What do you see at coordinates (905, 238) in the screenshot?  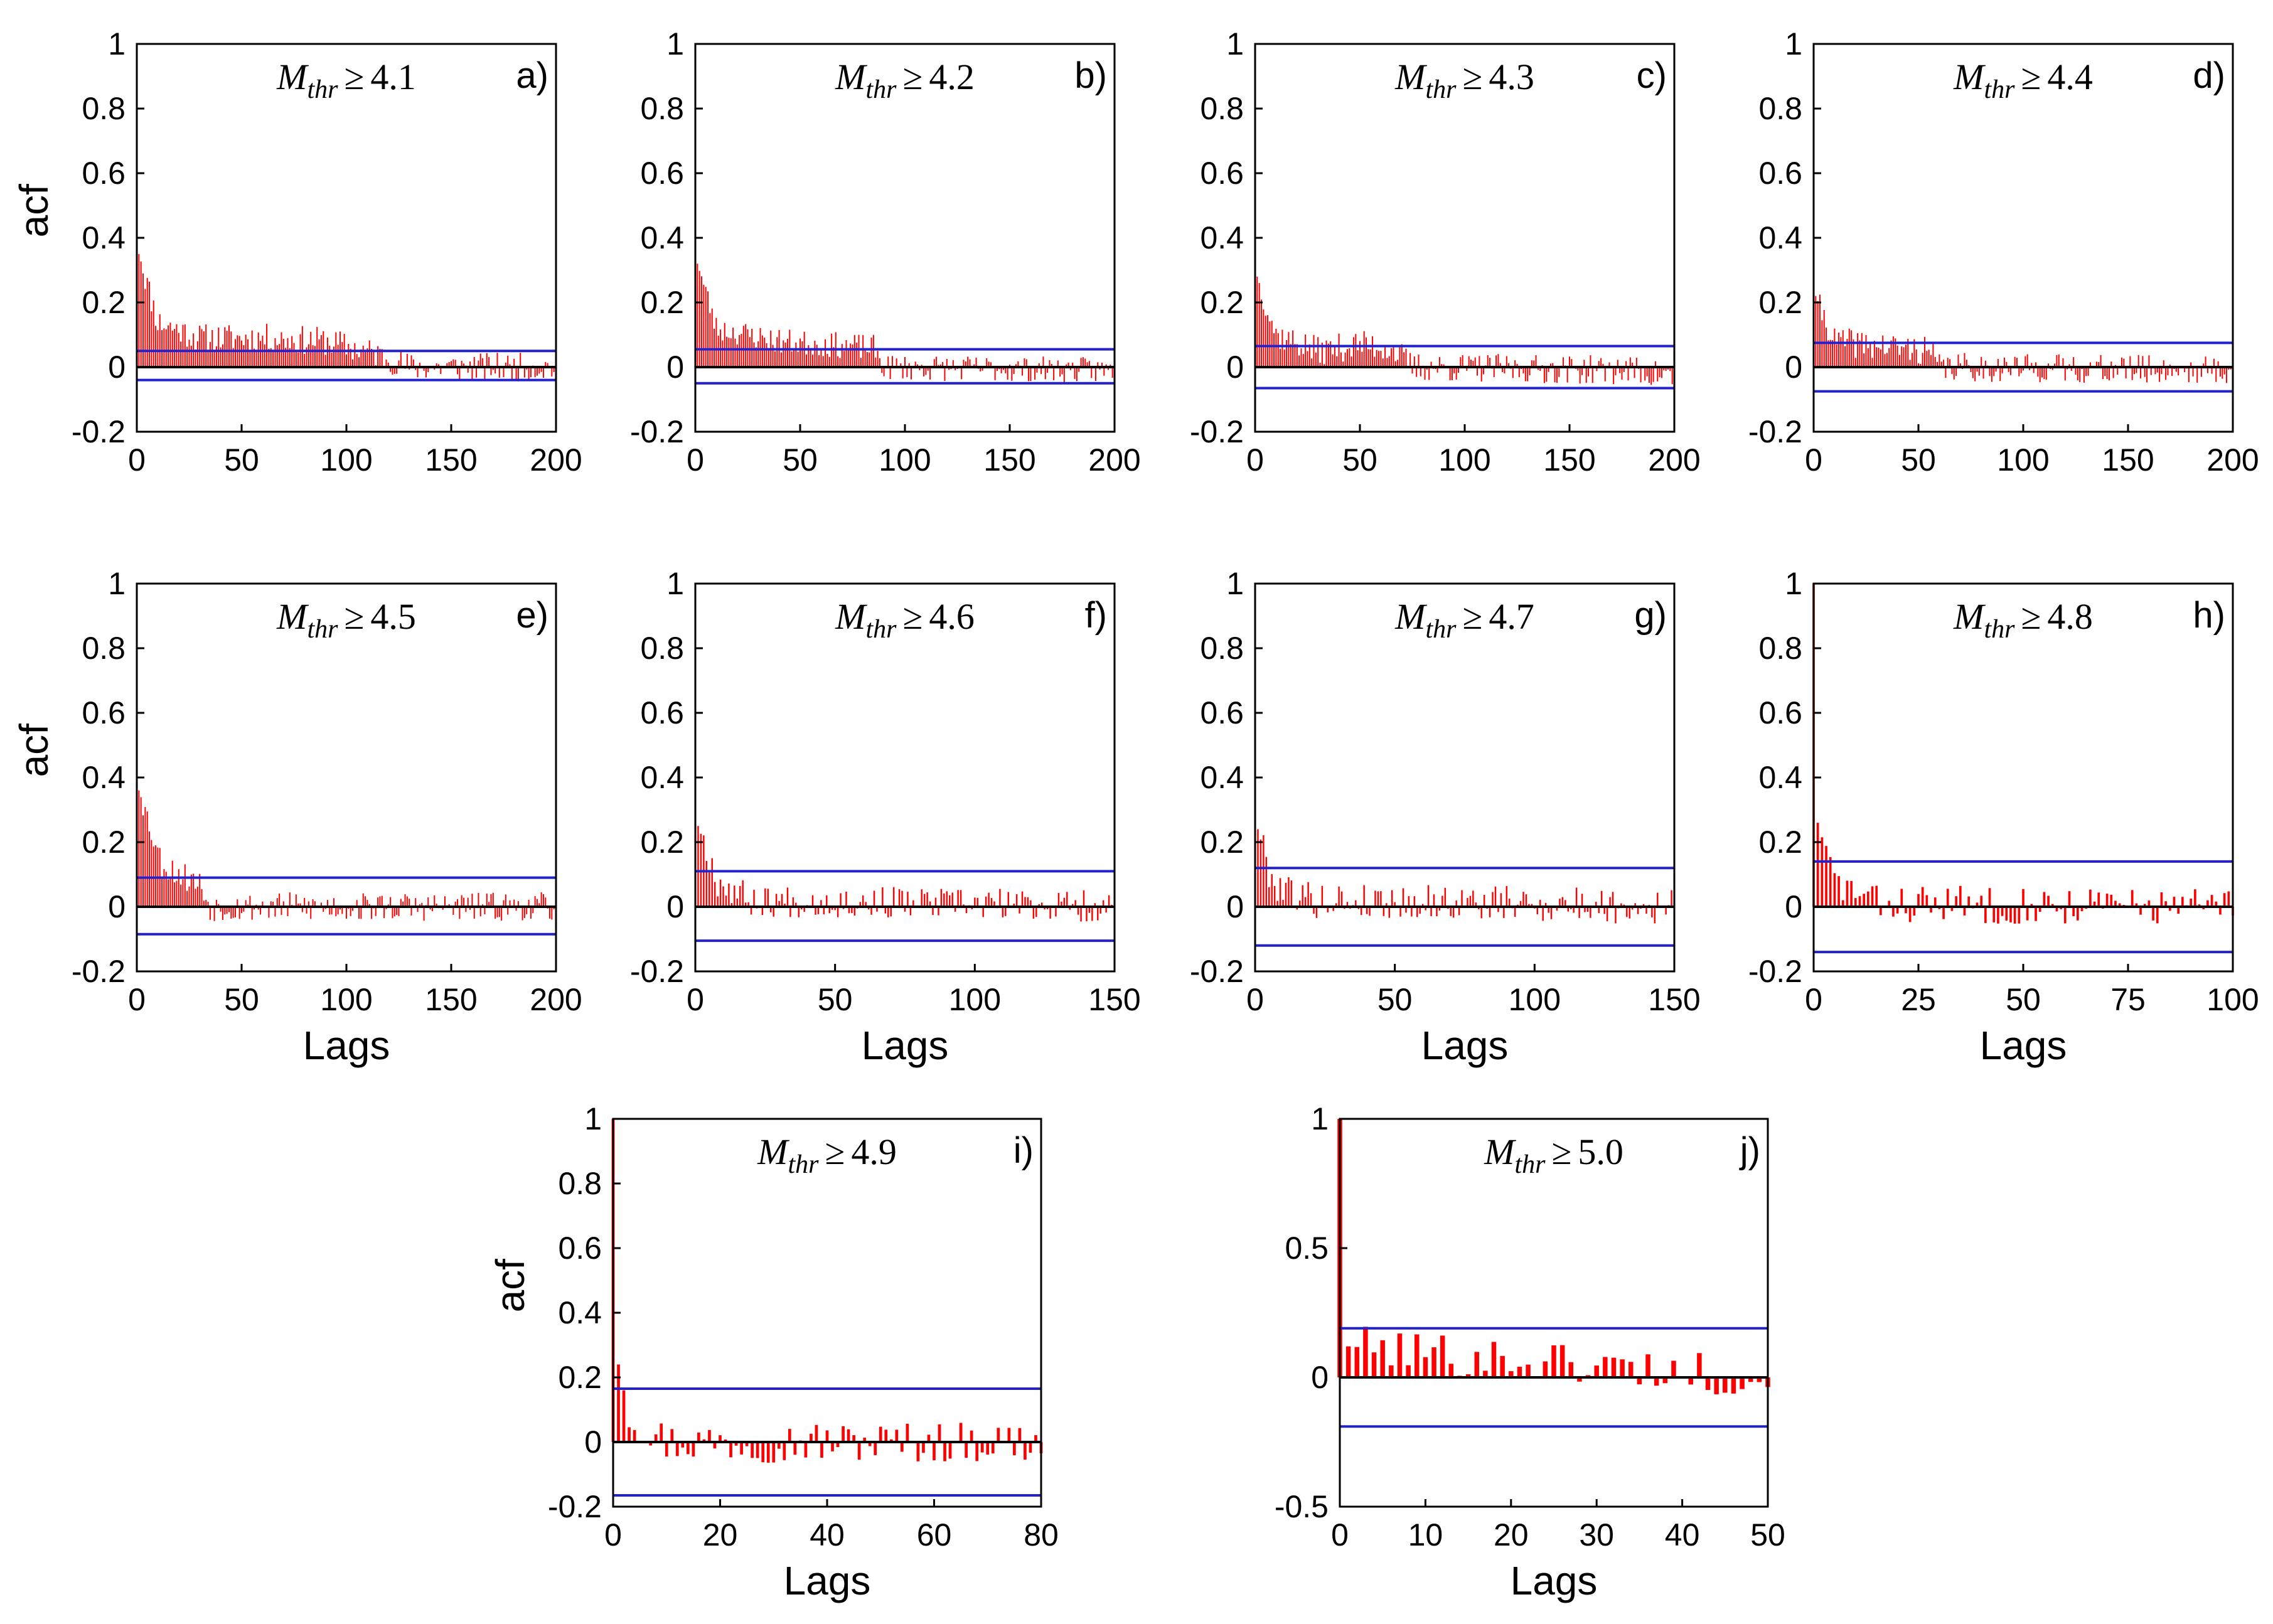 I see `axes-frame` at bounding box center [905, 238].